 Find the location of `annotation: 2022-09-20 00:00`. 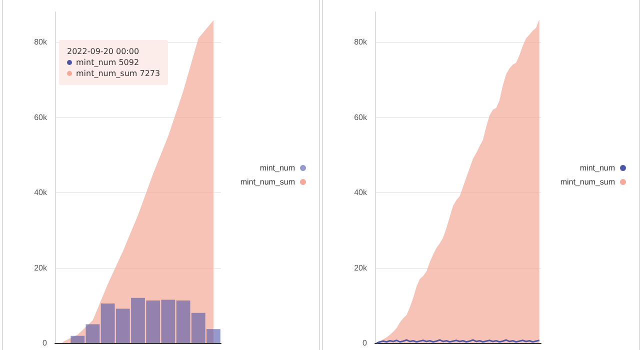

annotation: 2022-09-20 00:00 is located at coordinates (103, 51).